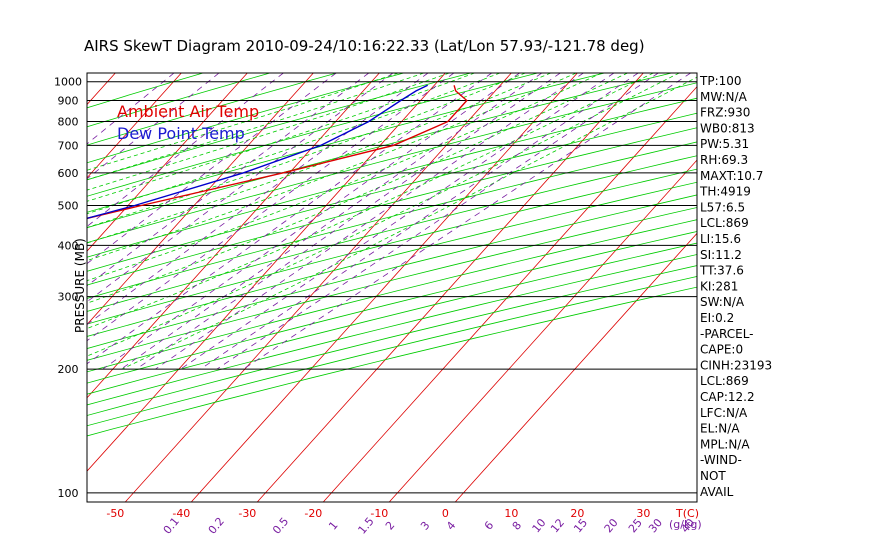 This screenshot has height=560, width=870. What do you see at coordinates (720, 239) in the screenshot?
I see `stat-item: LI:15.6` at bounding box center [720, 239].